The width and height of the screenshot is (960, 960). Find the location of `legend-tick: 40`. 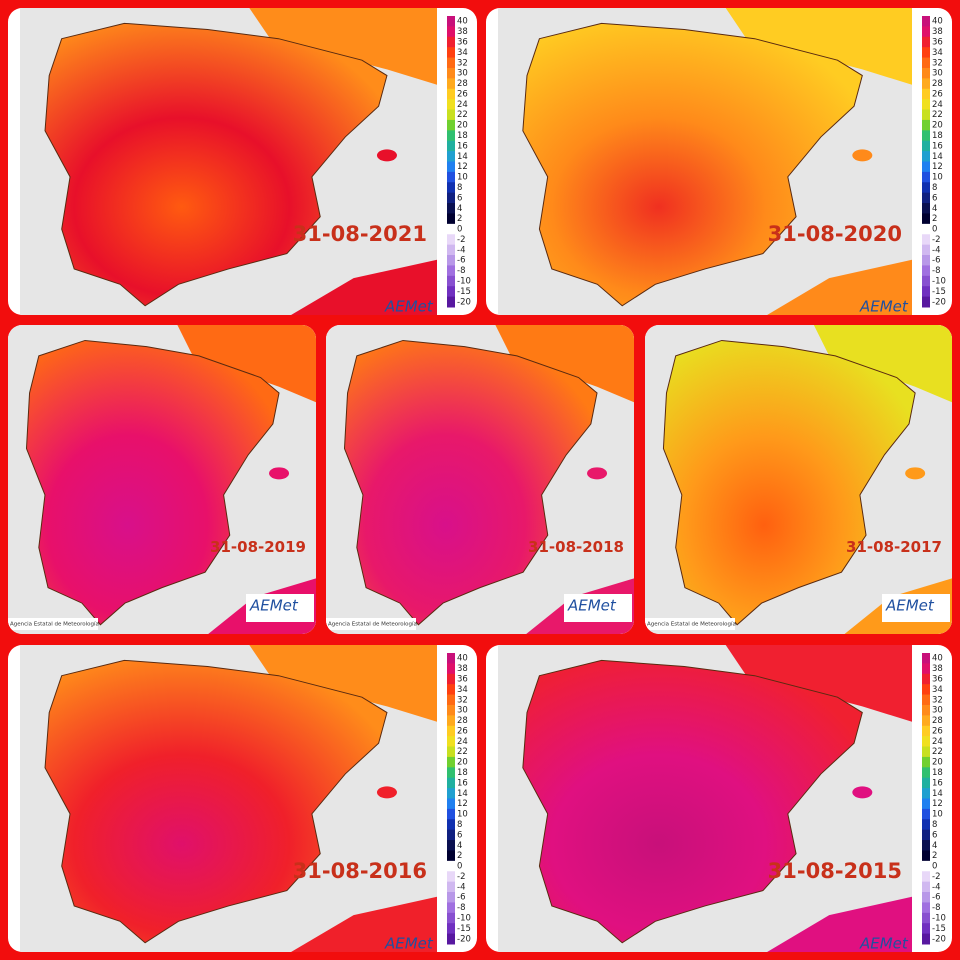

legend-tick: 40 is located at coordinates (937, 659).